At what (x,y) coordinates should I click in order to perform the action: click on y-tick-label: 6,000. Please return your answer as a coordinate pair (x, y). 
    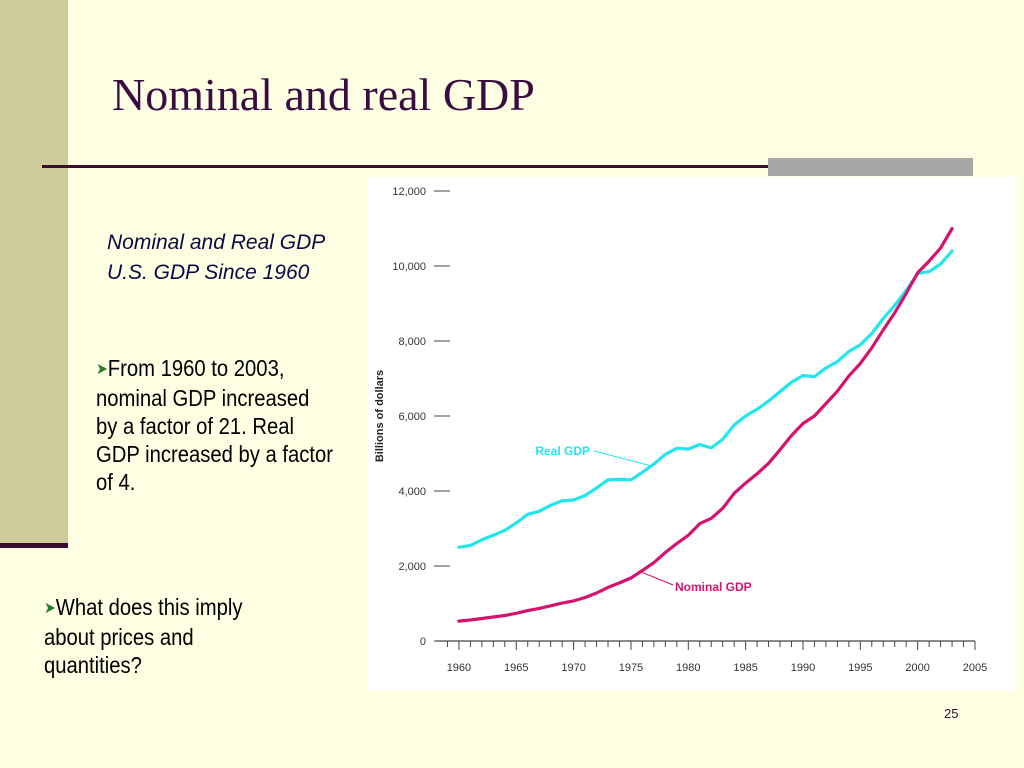
    Looking at the image, I should click on (412, 417).